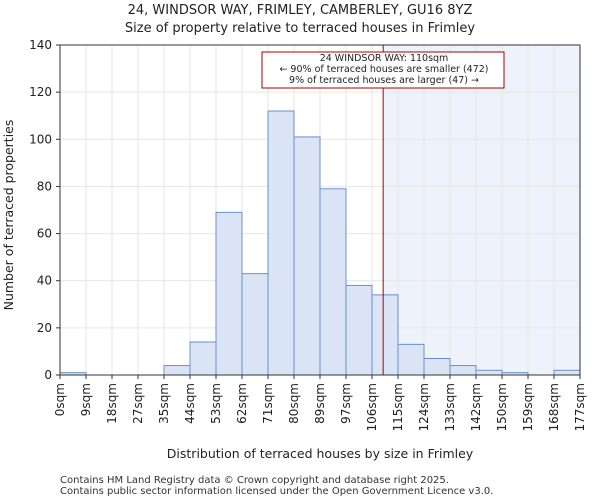  Describe the element at coordinates (138, 403) in the screenshot. I see `x-tick-label: 27sqm` at that location.